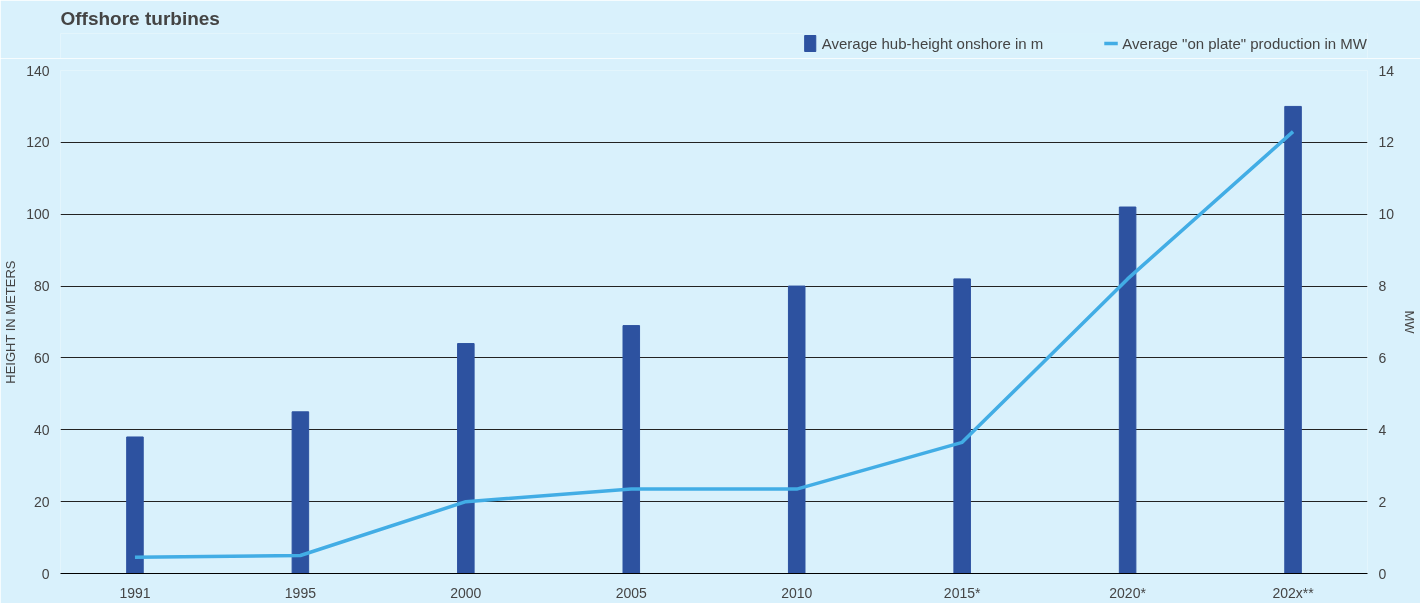 The width and height of the screenshot is (1427, 612). I want to click on y-tick-label: 120, so click(38, 142).